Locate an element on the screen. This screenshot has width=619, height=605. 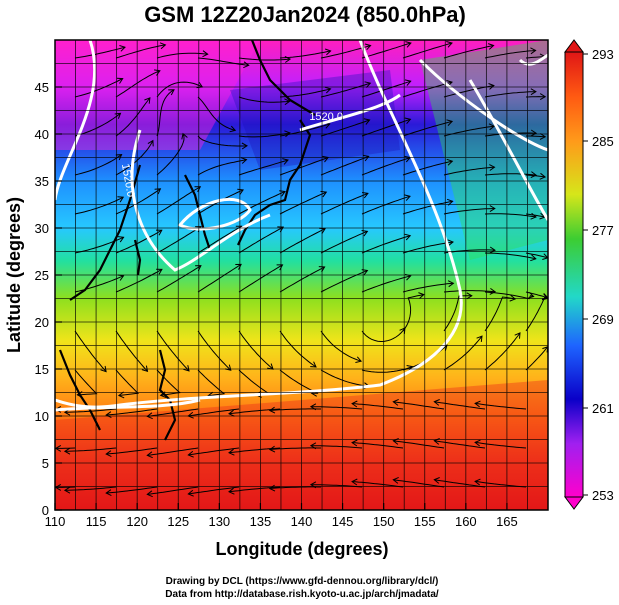
x-axis: 110 115 120 125 130 135 140 145 150 155 160 165 is located at coordinates (281, 516).